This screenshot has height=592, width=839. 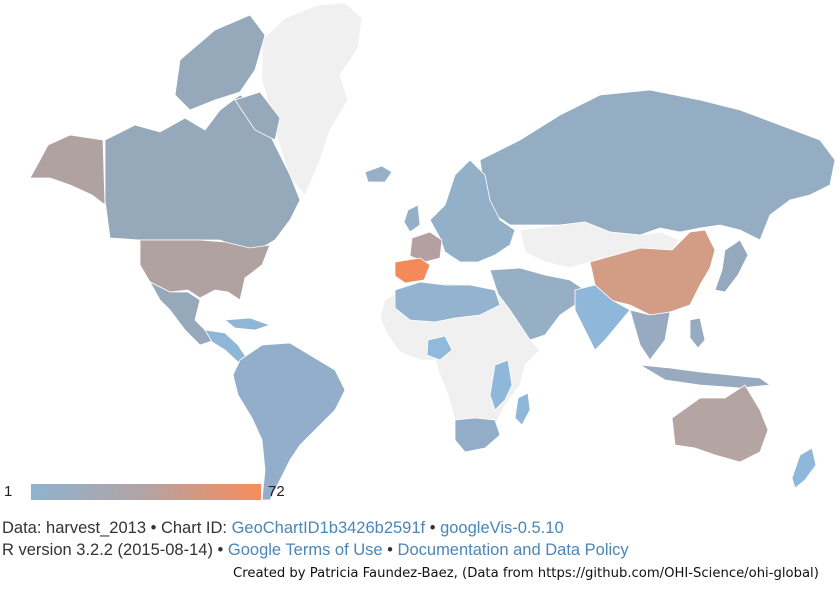 What do you see at coordinates (257, 116) in the screenshot?
I see `region-canada-baffin: Canada` at bounding box center [257, 116].